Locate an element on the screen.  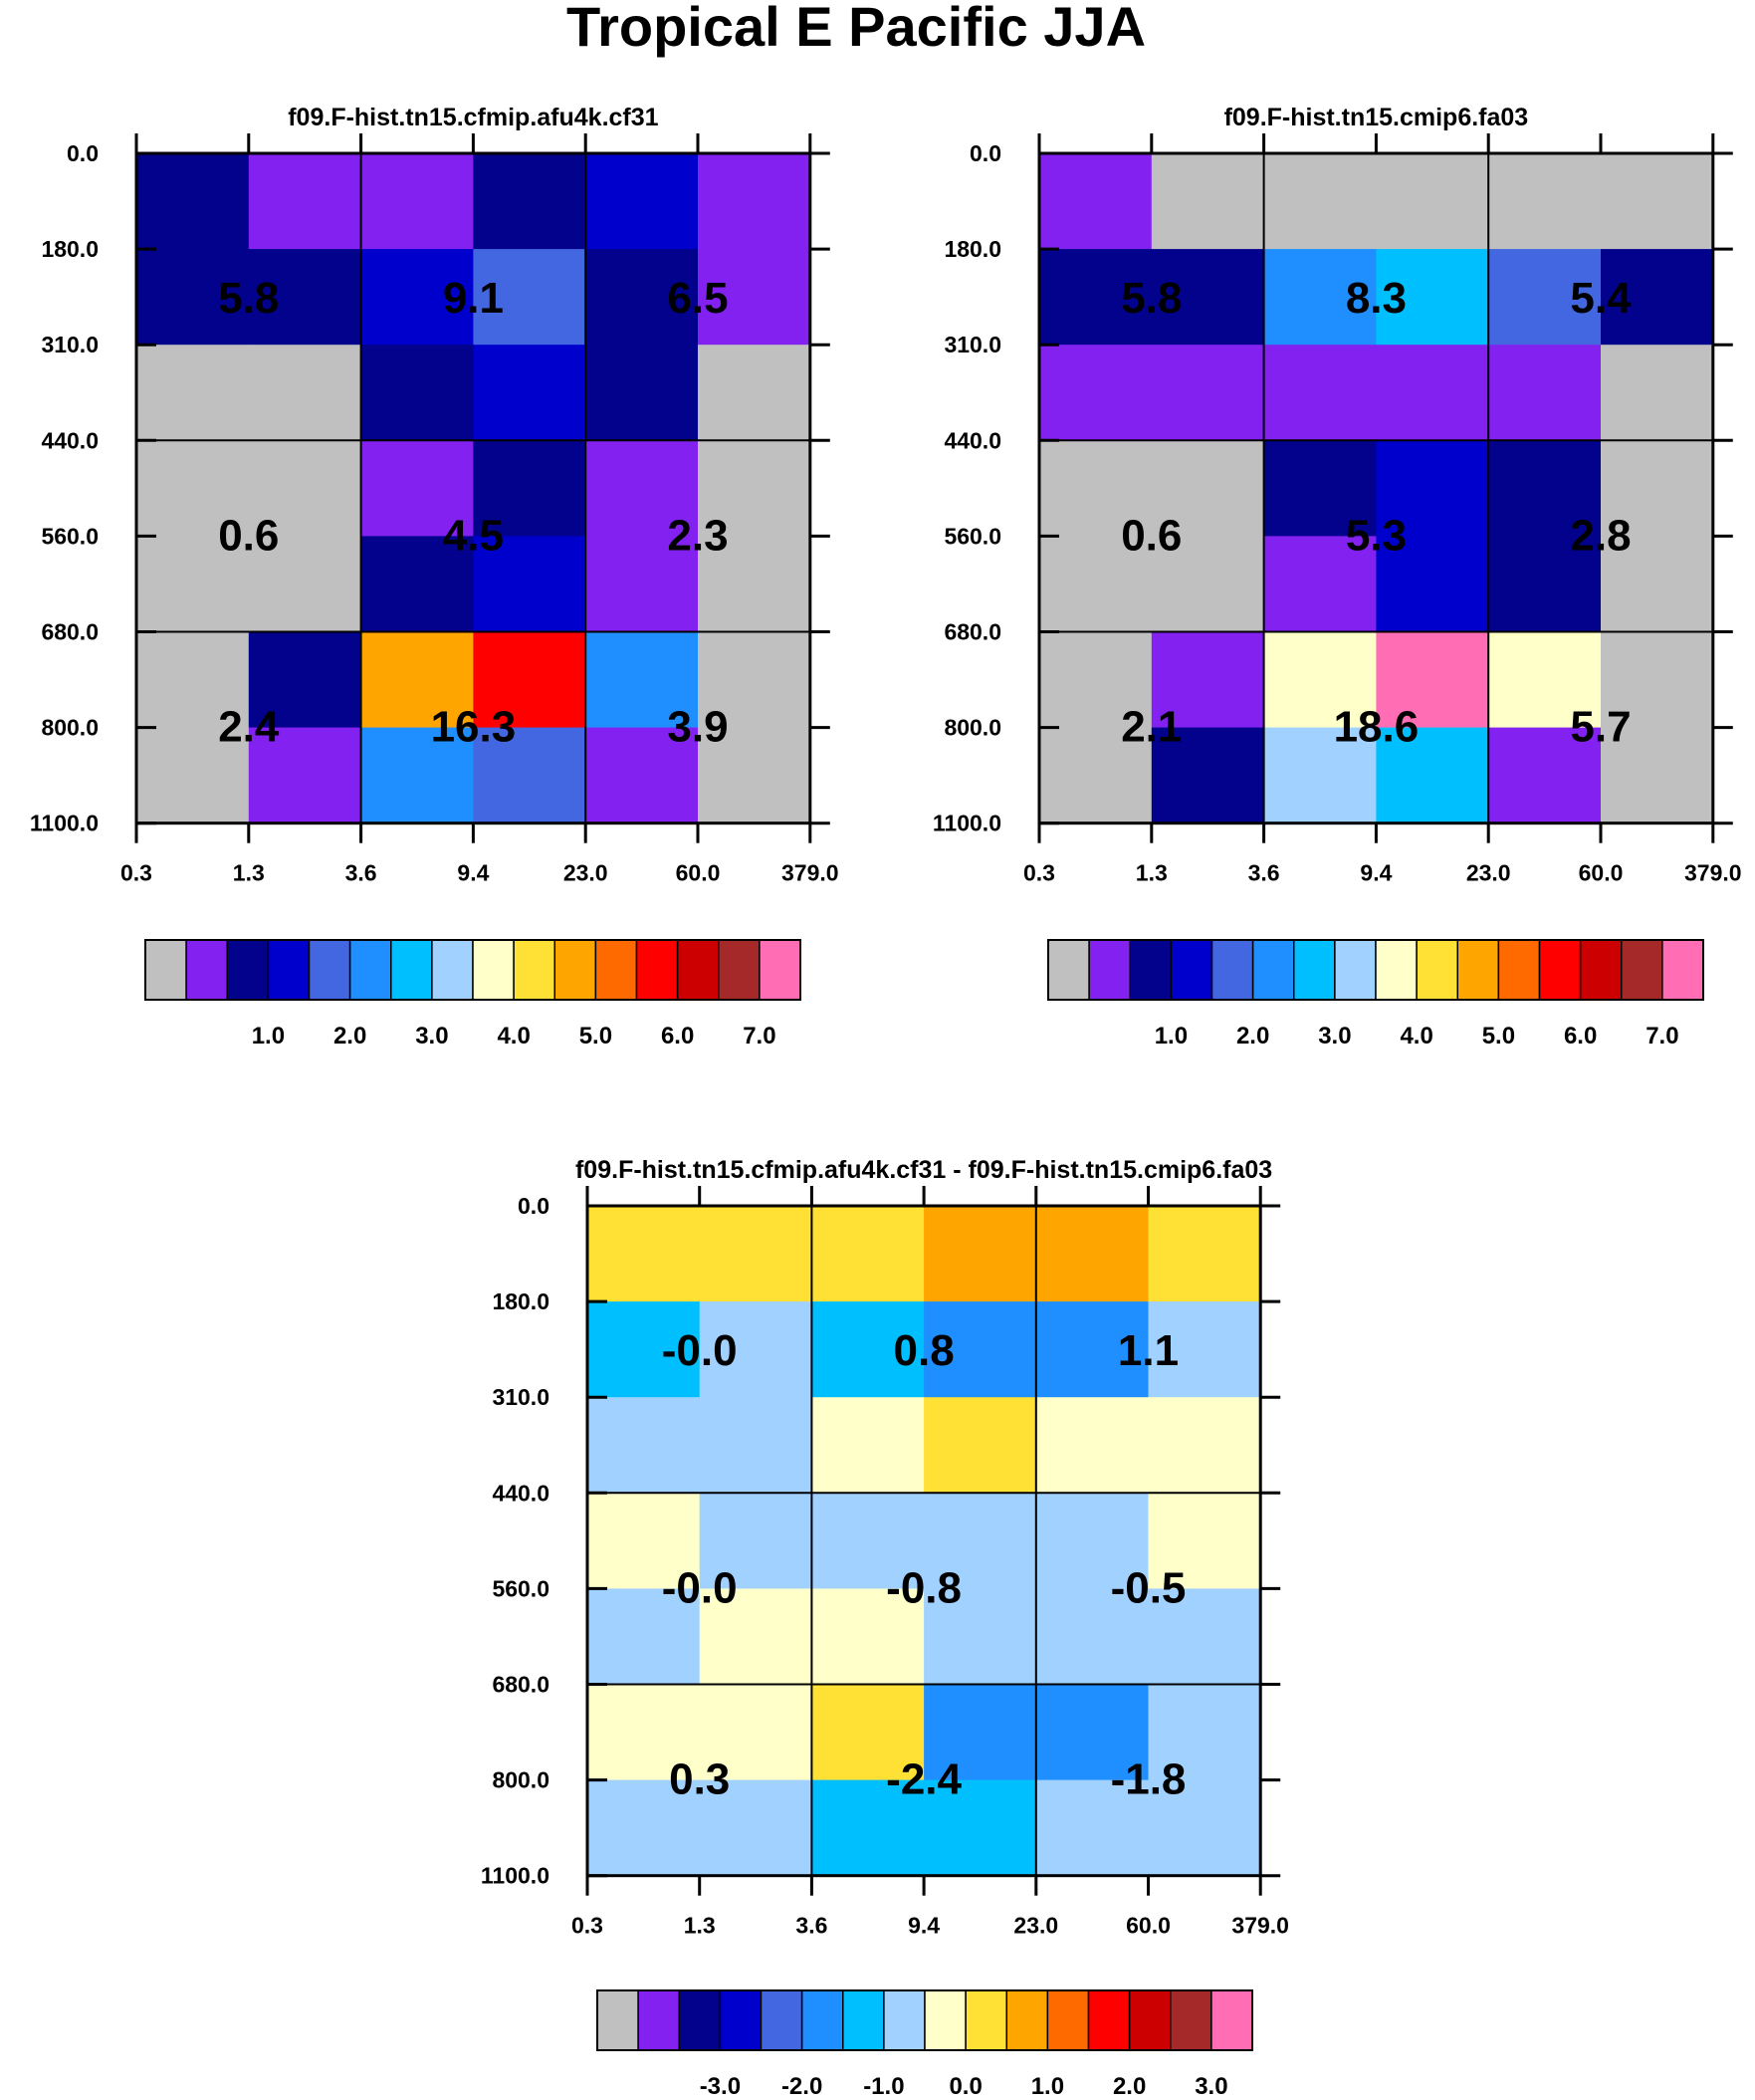
block-value-label: 5.4 is located at coordinates (1601, 298).